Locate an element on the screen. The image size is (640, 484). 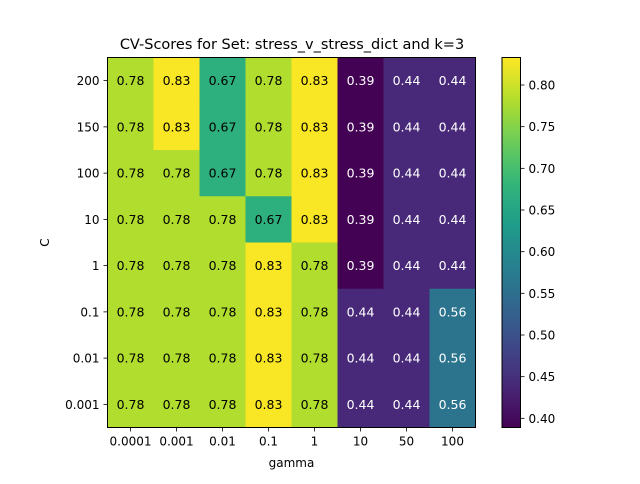
y-tick-label: 150 is located at coordinates (88, 127).